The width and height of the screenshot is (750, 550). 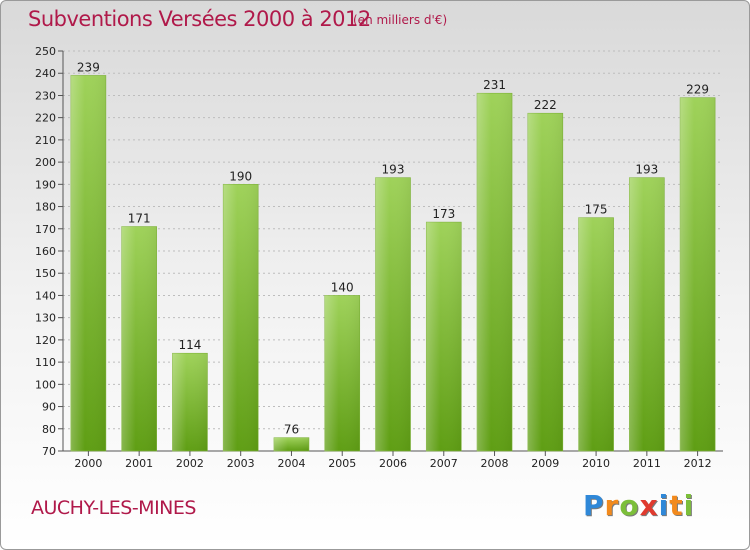 What do you see at coordinates (45, 251) in the screenshot?
I see `y-tick-label: 160` at bounding box center [45, 251].